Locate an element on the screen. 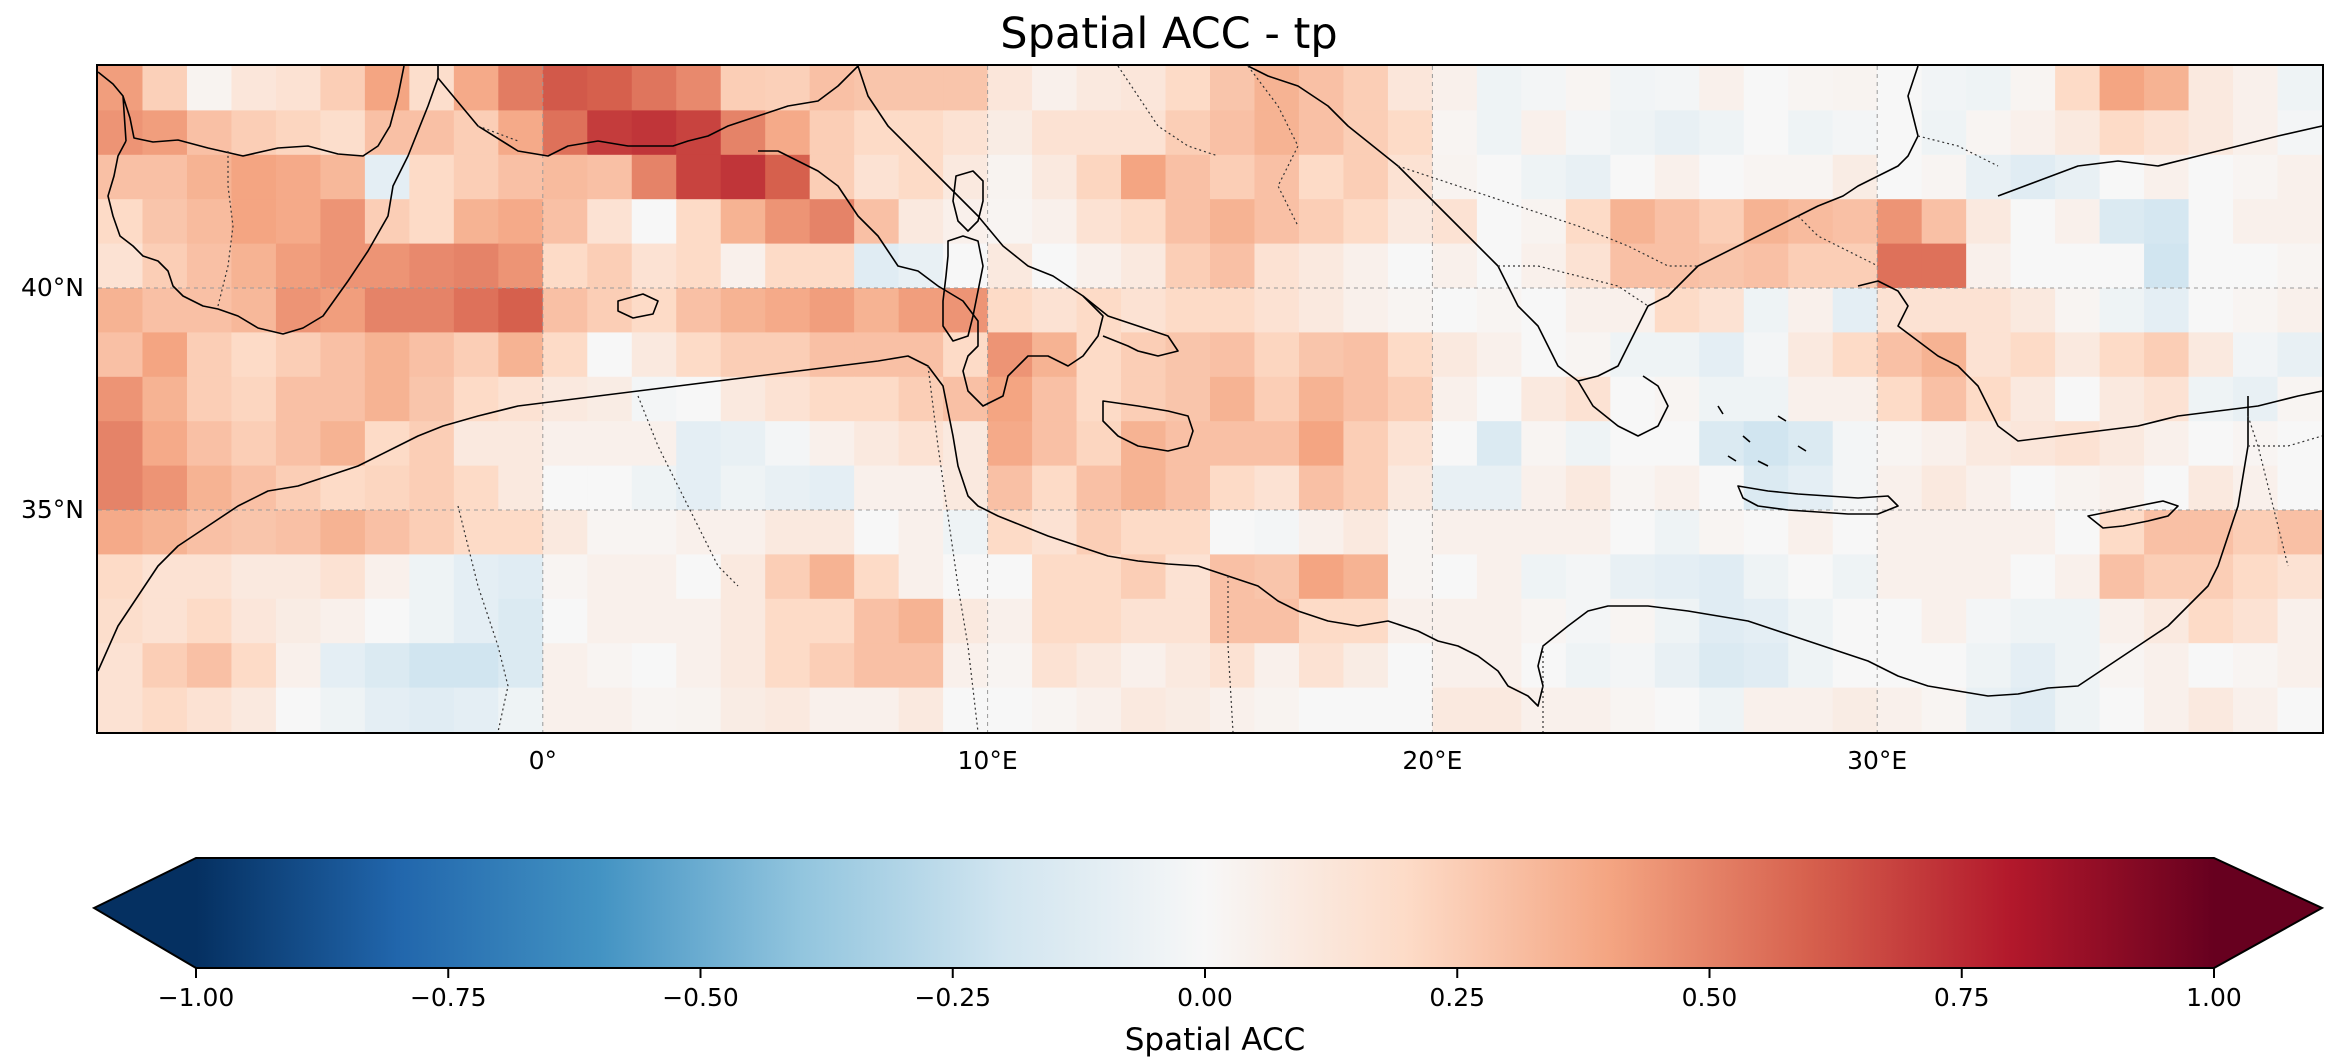  coast-aegean-islands is located at coordinates (1762, 436).